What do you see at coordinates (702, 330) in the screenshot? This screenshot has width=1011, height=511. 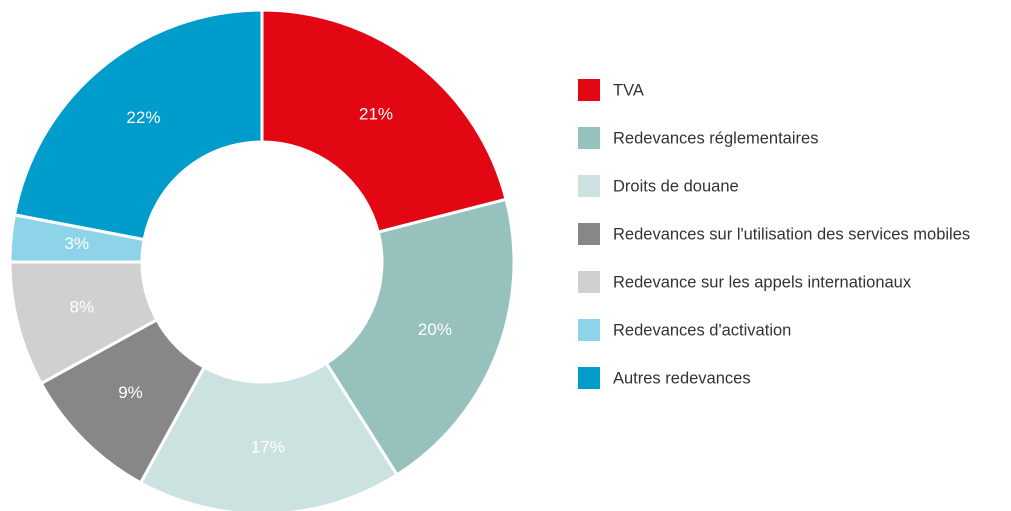 I see `legend-label: Redevances d'activation` at bounding box center [702, 330].